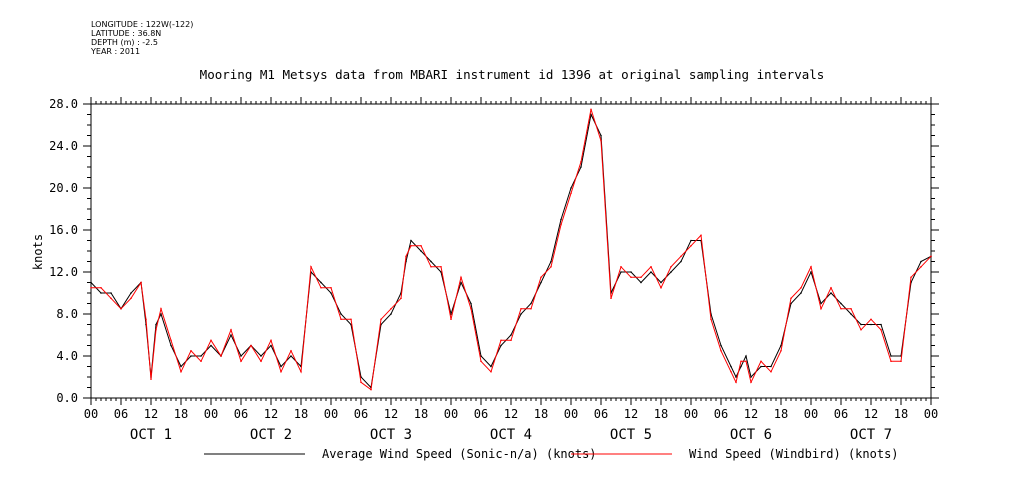 Image resolution: width=1009 pixels, height=504 pixels. What do you see at coordinates (871, 435) in the screenshot?
I see `x-day-label: OCT 7` at bounding box center [871, 435].